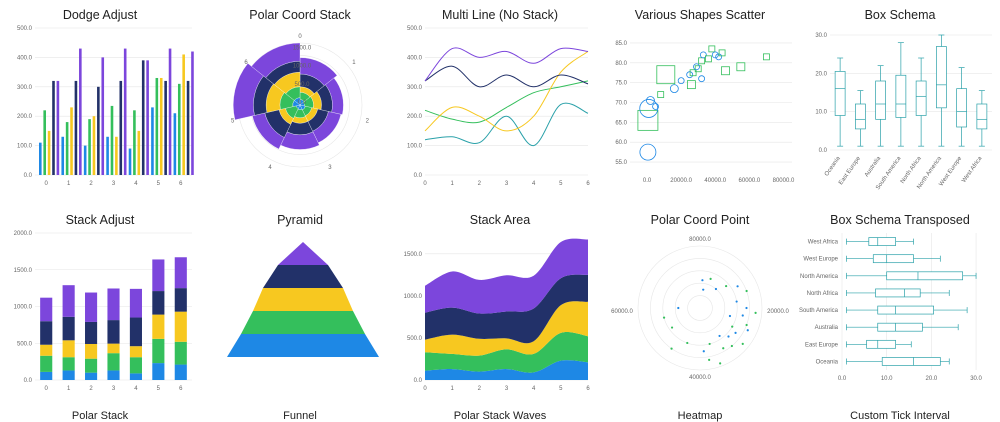 The image size is (1000, 422). I want to click on y-tick-label: 55.0, so click(621, 163).